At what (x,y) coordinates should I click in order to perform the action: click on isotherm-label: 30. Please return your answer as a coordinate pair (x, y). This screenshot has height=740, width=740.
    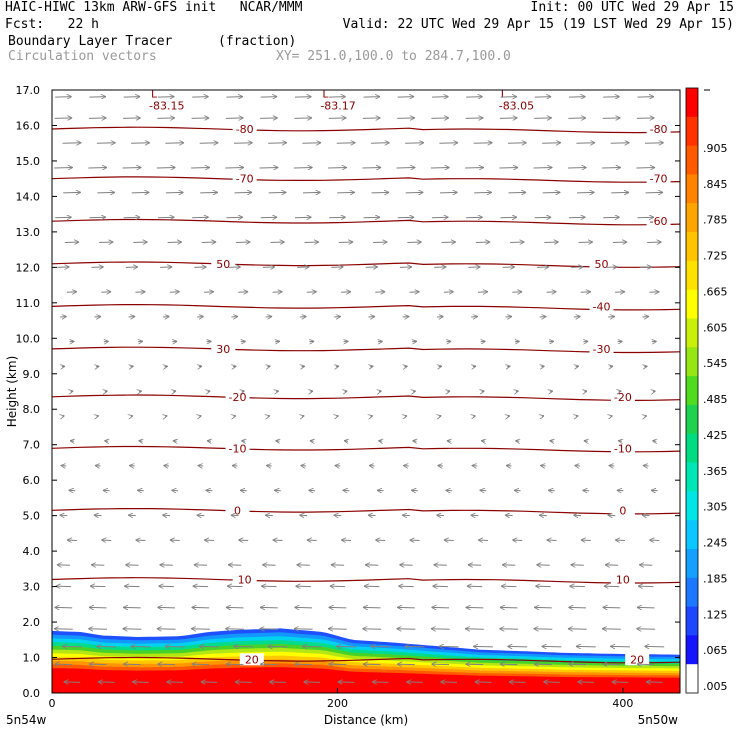
    Looking at the image, I should click on (223, 349).